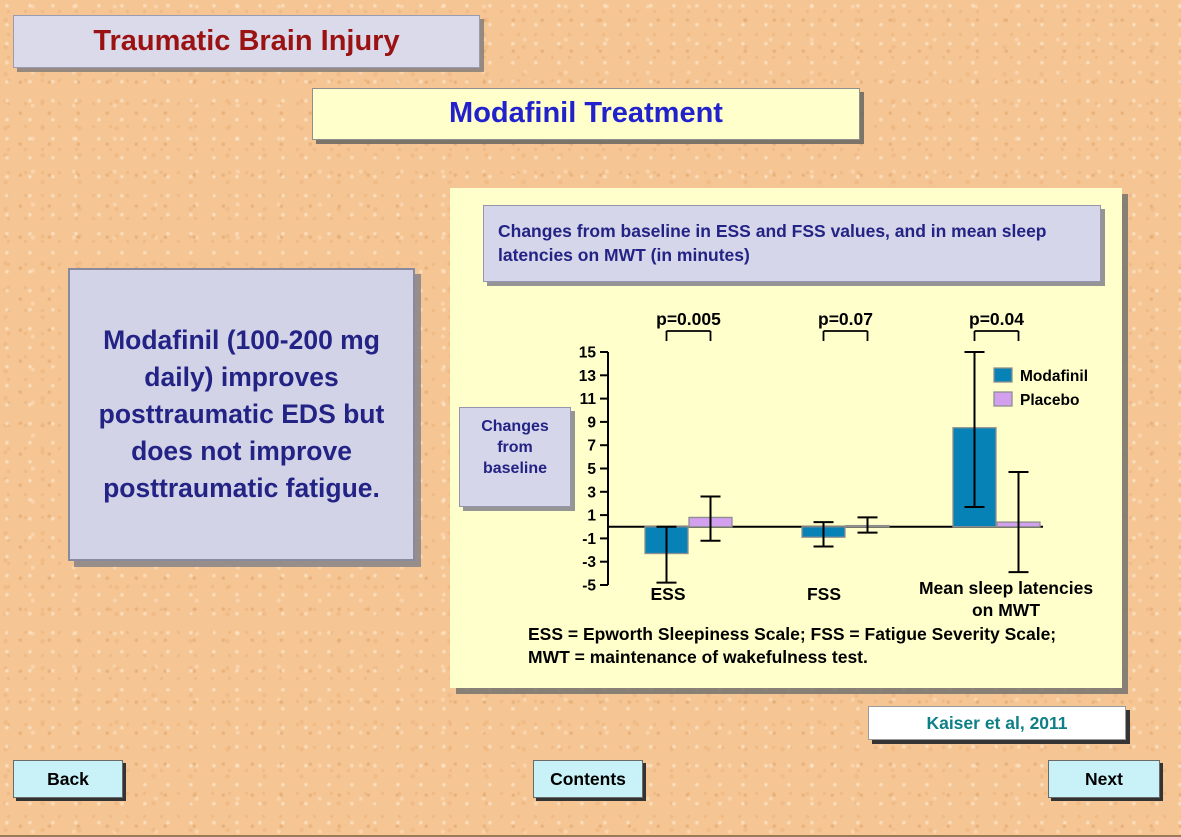 The image size is (1181, 837). I want to click on y-tick-label: 15, so click(588, 353).